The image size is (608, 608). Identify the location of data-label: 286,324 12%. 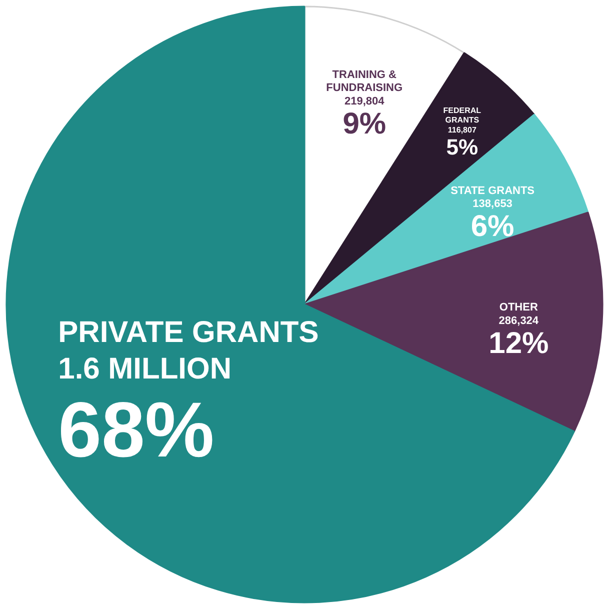
(518, 337).